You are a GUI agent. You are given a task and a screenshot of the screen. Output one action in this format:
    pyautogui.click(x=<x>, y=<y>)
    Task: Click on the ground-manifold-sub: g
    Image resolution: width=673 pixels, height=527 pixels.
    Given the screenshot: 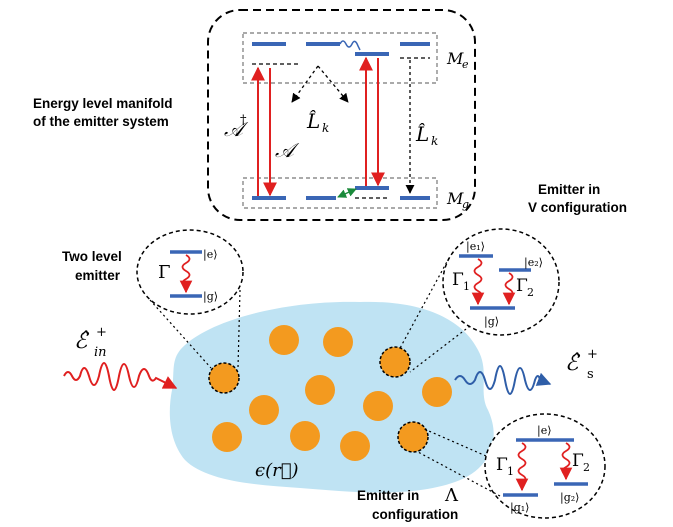 What is the action you would take?
    pyautogui.click(x=465, y=204)
    